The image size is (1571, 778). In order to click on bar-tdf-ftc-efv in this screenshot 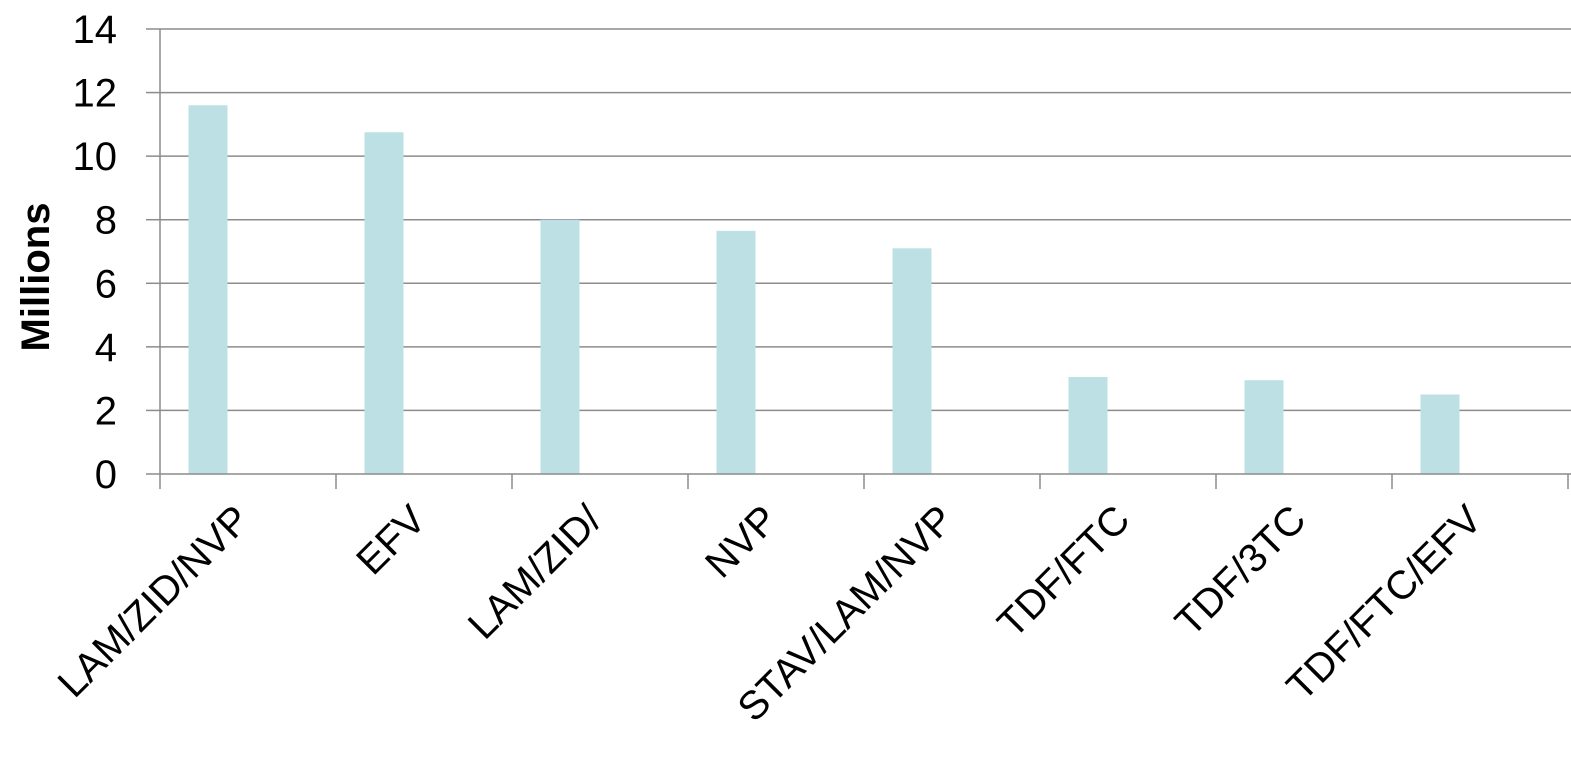, I will do `click(1440, 434)`.